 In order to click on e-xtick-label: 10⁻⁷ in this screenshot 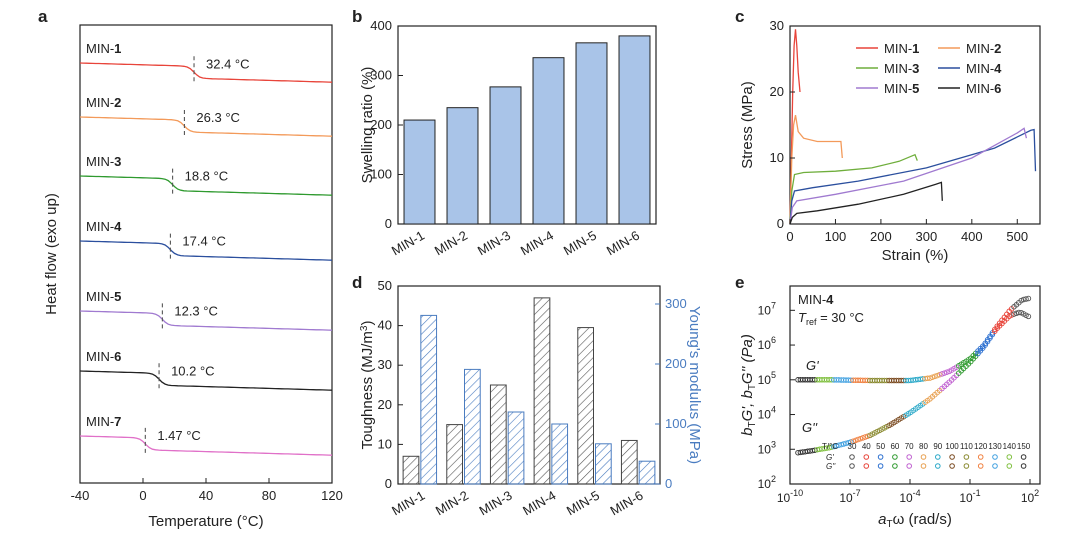, I will do `click(849, 496)`.